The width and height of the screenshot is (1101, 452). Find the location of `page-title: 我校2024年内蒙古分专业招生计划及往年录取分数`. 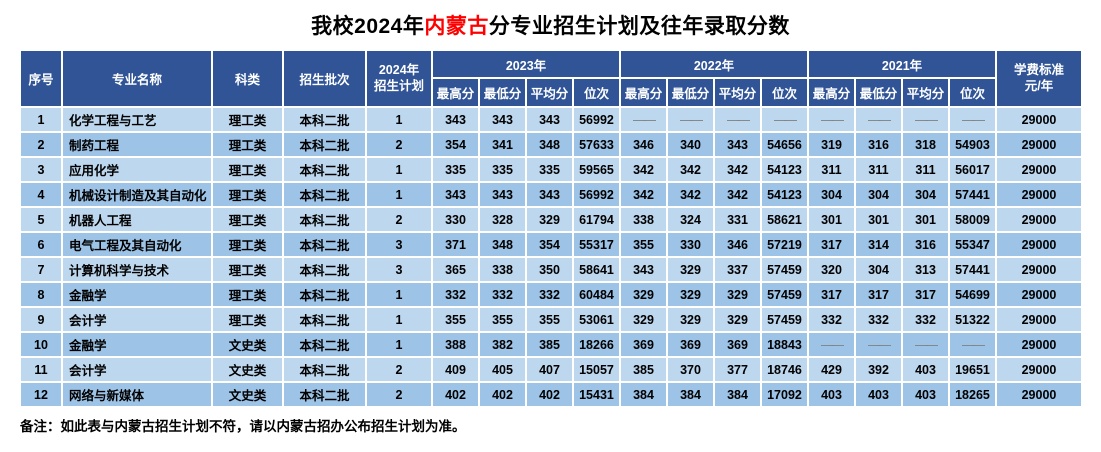

page-title: 我校2024年内蒙古分专业招生计划及往年录取分数 is located at coordinates (550, 20).